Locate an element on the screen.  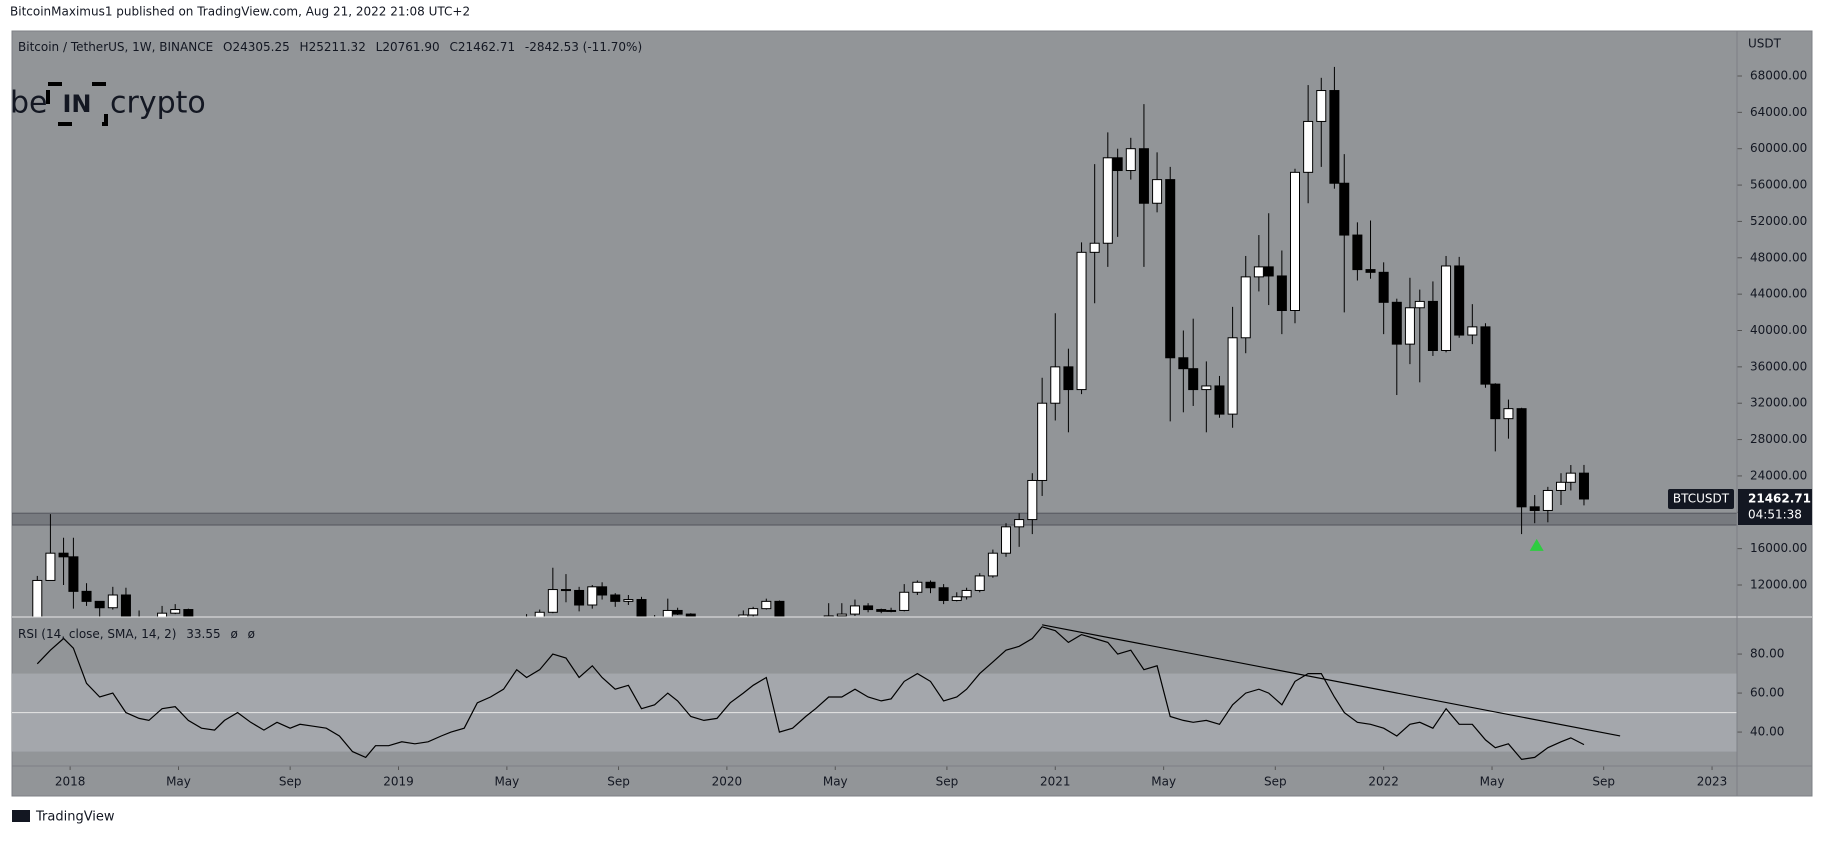
ohlc: H25211.32 is located at coordinates (333, 47).